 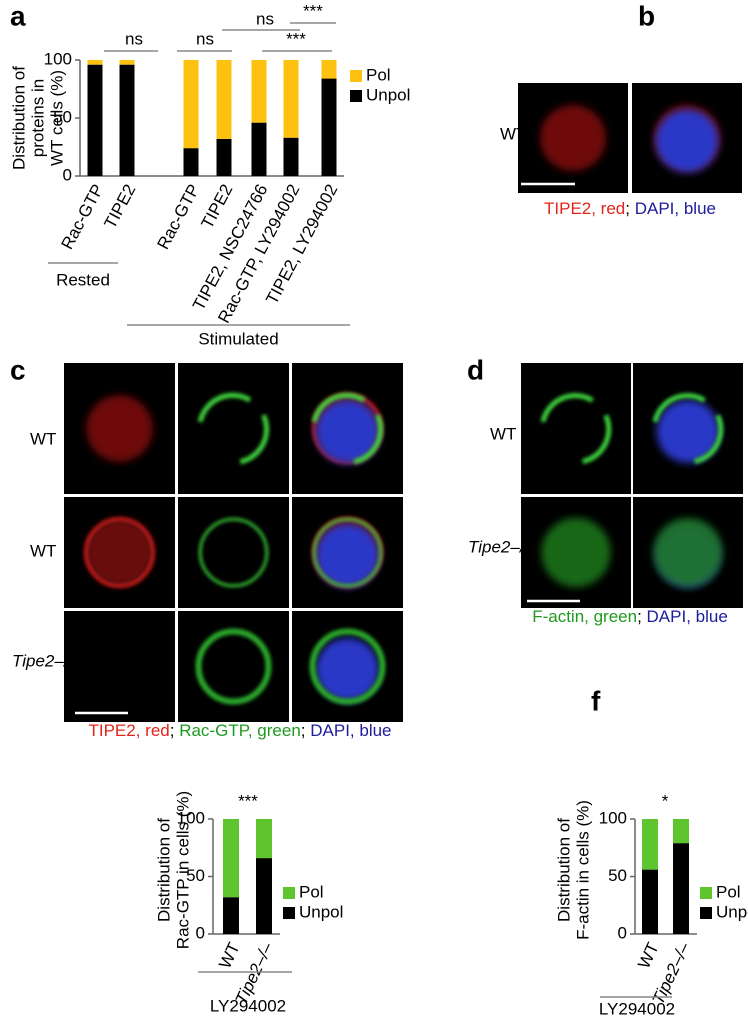 I want to click on caption: F-actin, green; DAPI, blue, so click(x=630, y=616).